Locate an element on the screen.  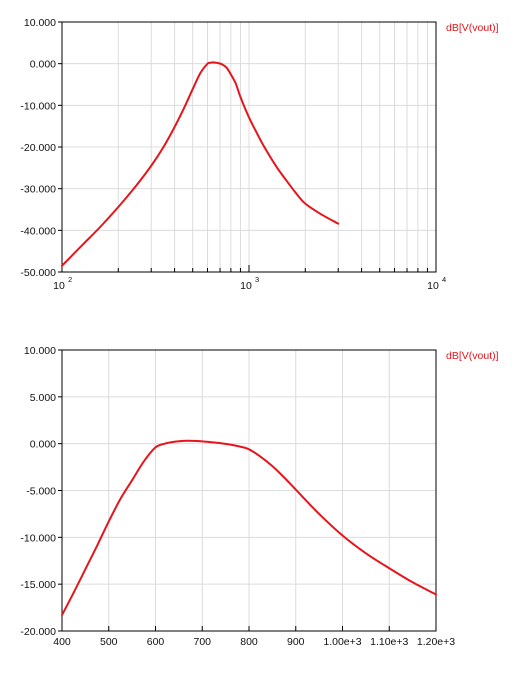
x-tick-label: 500 is located at coordinates (109, 642).